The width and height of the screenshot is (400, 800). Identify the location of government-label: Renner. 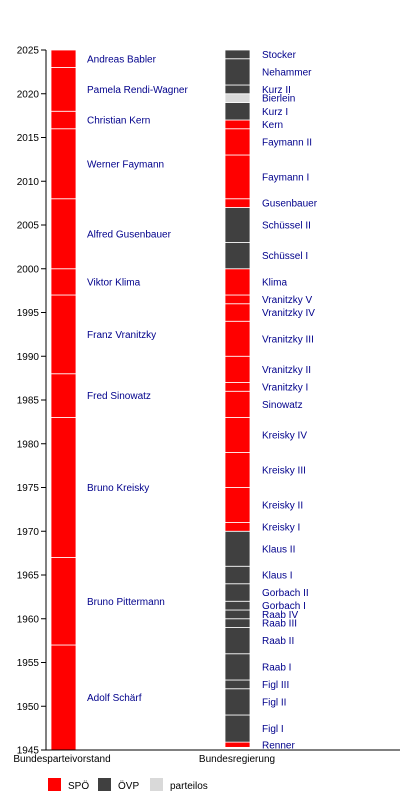
(278, 745).